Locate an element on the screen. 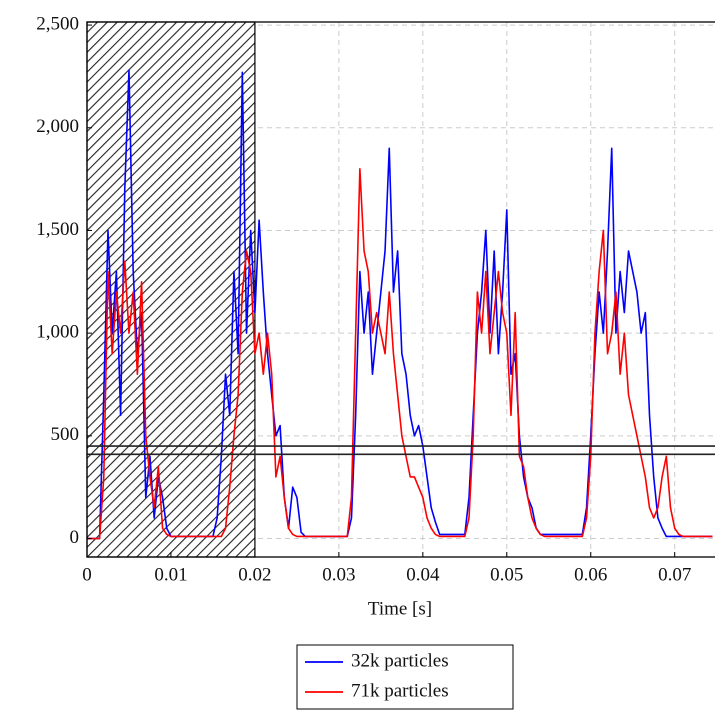 The width and height of the screenshot is (715, 715). x-axis-label: Time [s] is located at coordinates (400, 608).